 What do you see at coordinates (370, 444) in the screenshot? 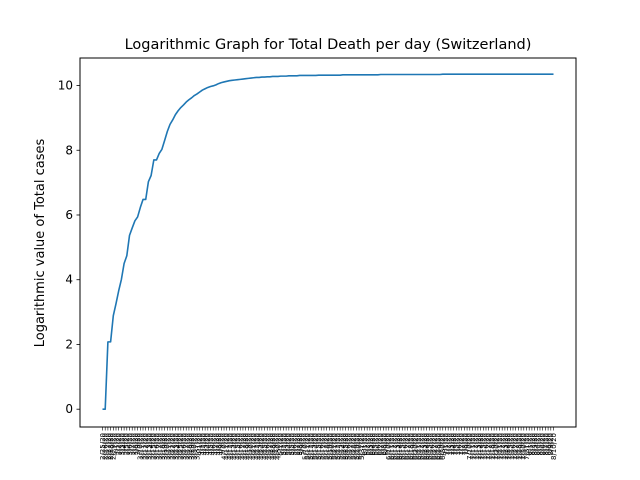
I see `x-tick-label: 6/3/20` at bounding box center [370, 444].